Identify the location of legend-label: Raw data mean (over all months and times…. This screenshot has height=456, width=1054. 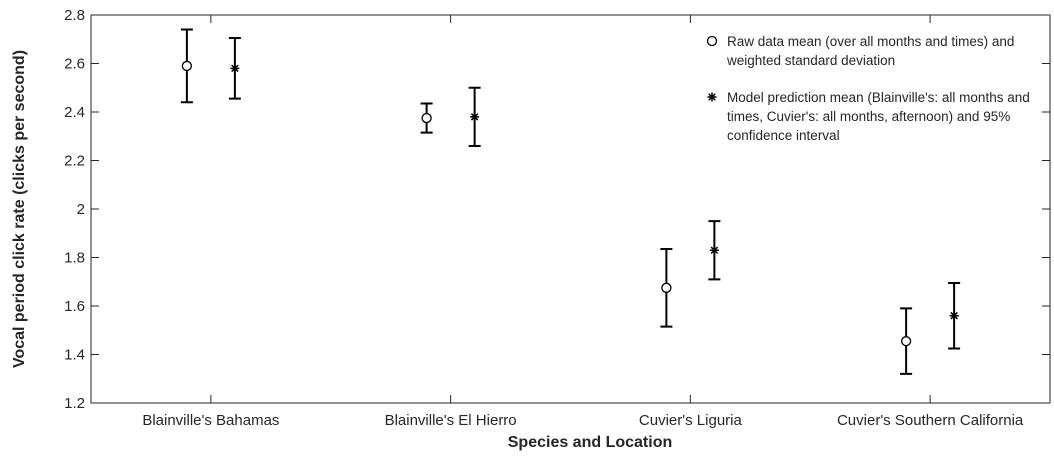
(871, 51).